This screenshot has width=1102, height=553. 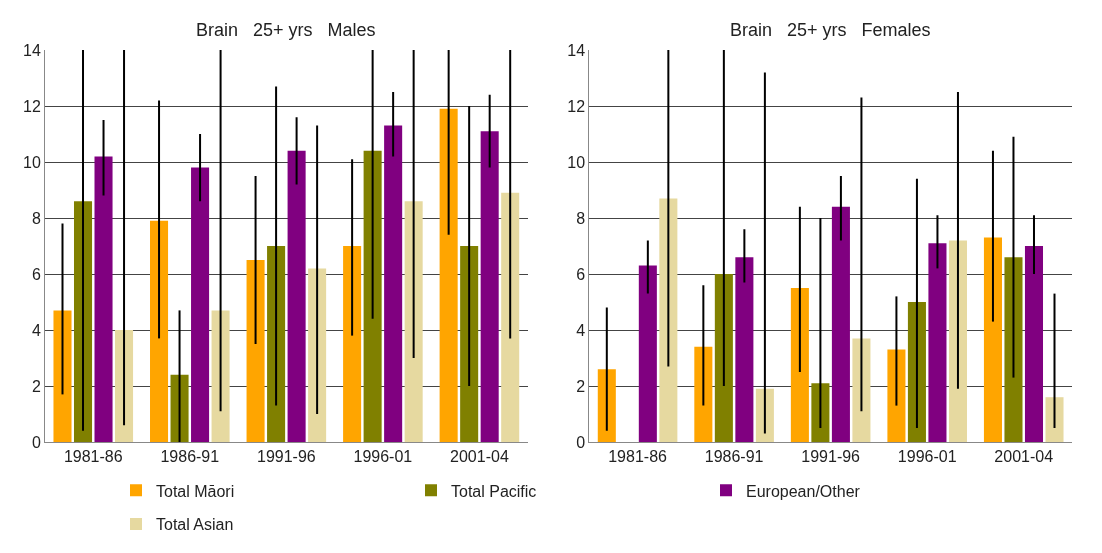 I want to click on legend-label: Total Asian, so click(x=195, y=525).